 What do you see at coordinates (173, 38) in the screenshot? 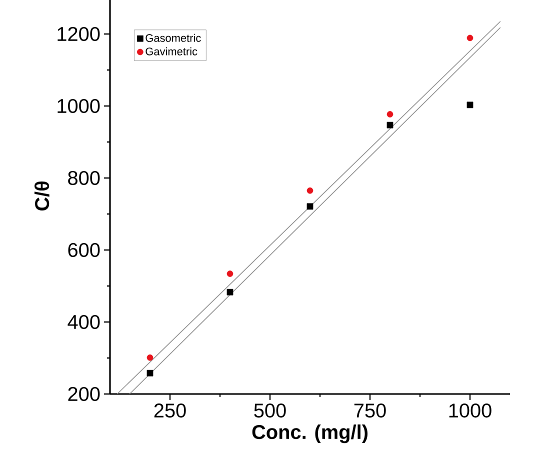
I see `legend-label: Gasometric` at bounding box center [173, 38].